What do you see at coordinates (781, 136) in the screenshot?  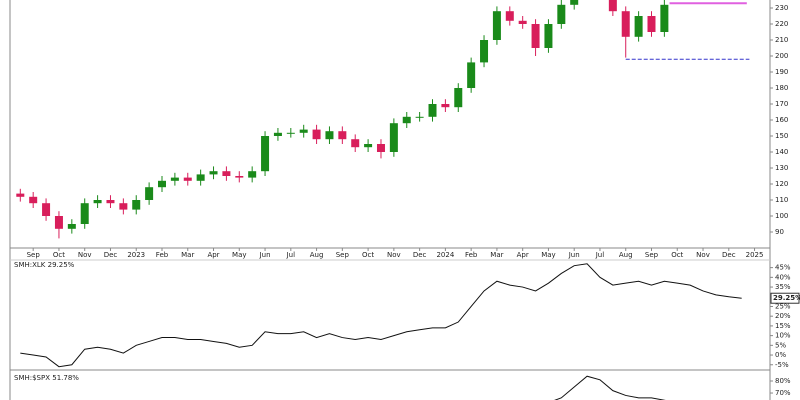 I see `y-tick-label: 150` at bounding box center [781, 136].